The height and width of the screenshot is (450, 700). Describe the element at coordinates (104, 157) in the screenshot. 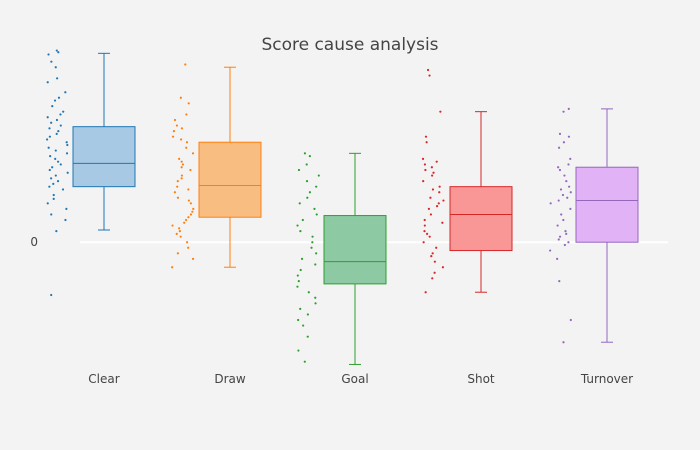

I see `iqr-box-clear` at that location.